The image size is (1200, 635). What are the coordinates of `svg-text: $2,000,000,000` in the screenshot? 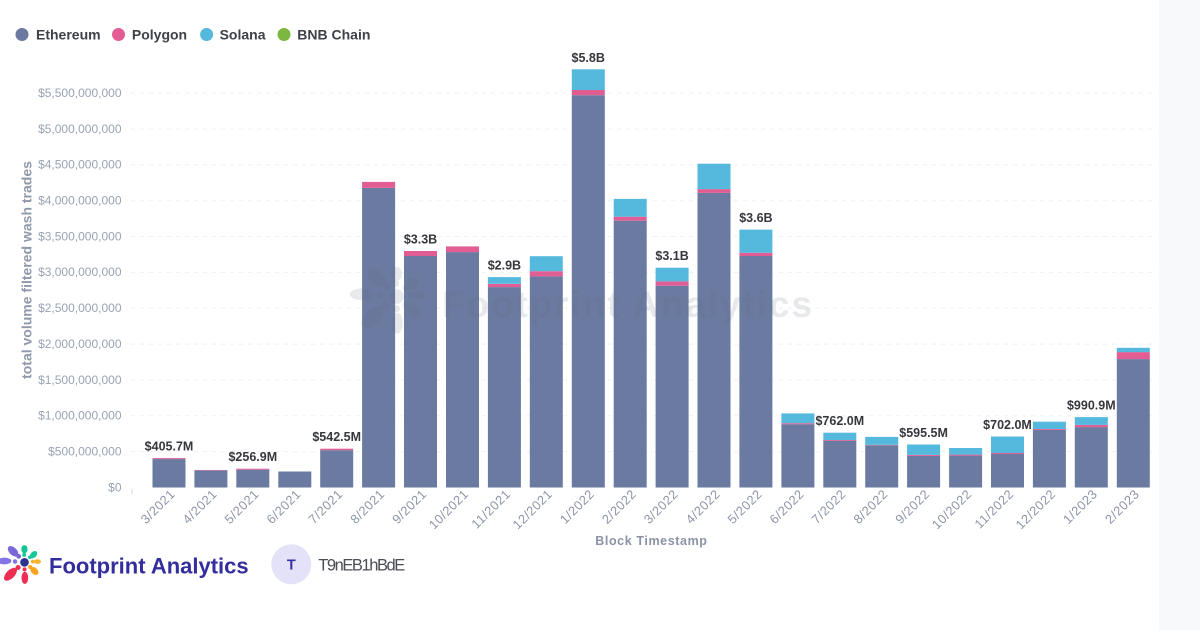 It's located at (80, 344).